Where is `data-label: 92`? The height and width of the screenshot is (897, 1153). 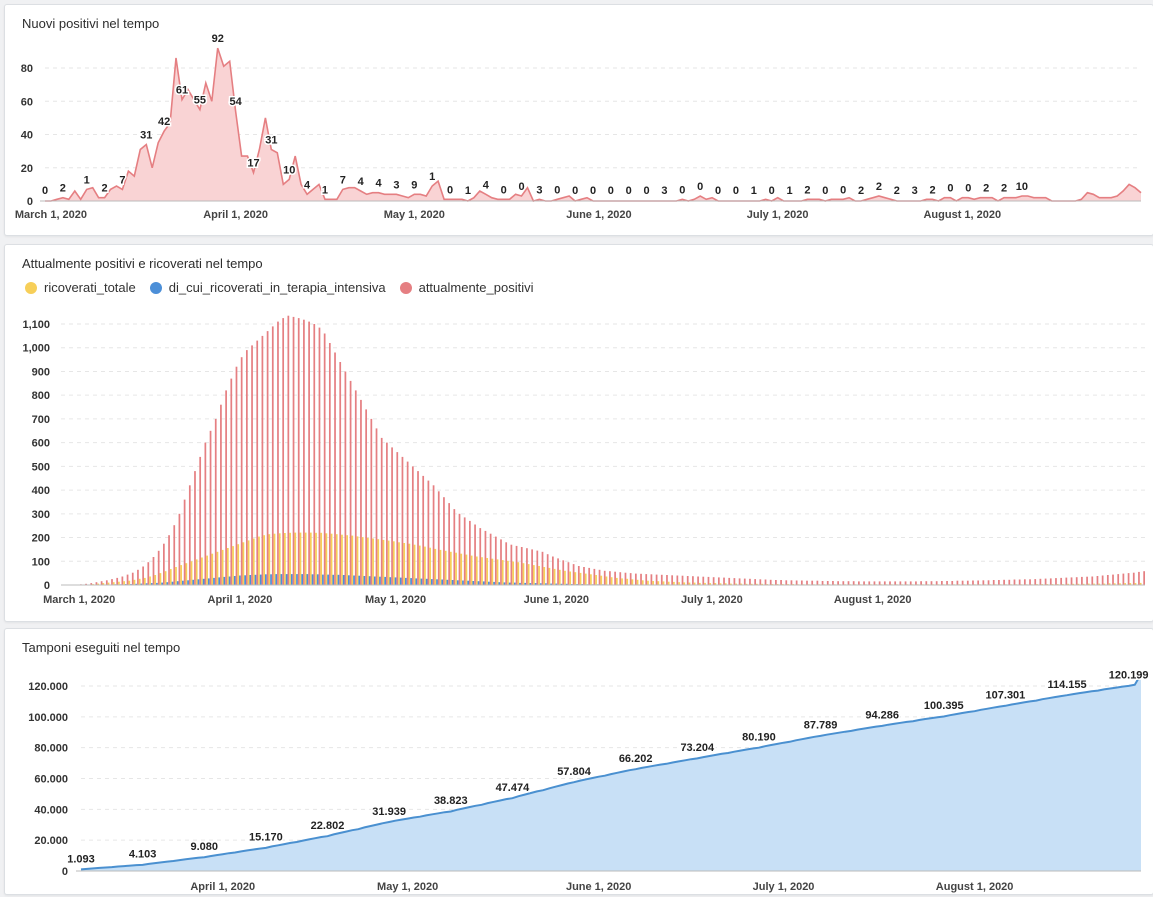
data-label: 92 is located at coordinates (218, 39).